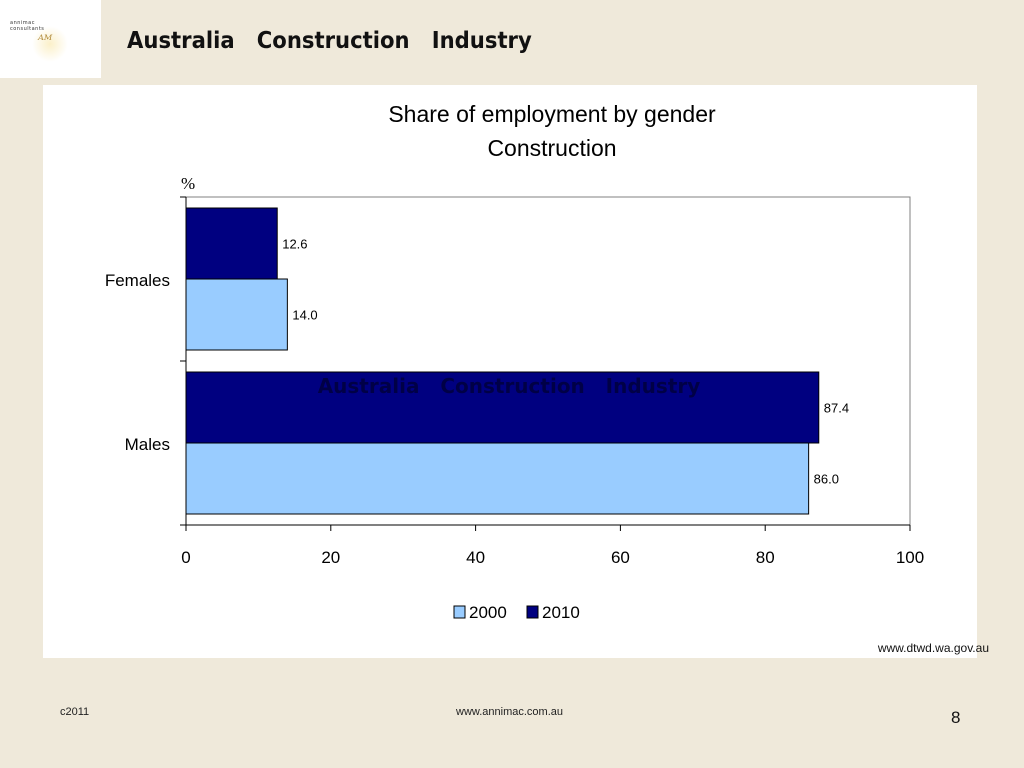 This screenshot has width=1024, height=768. I want to click on logo-glow, so click(50, 44).